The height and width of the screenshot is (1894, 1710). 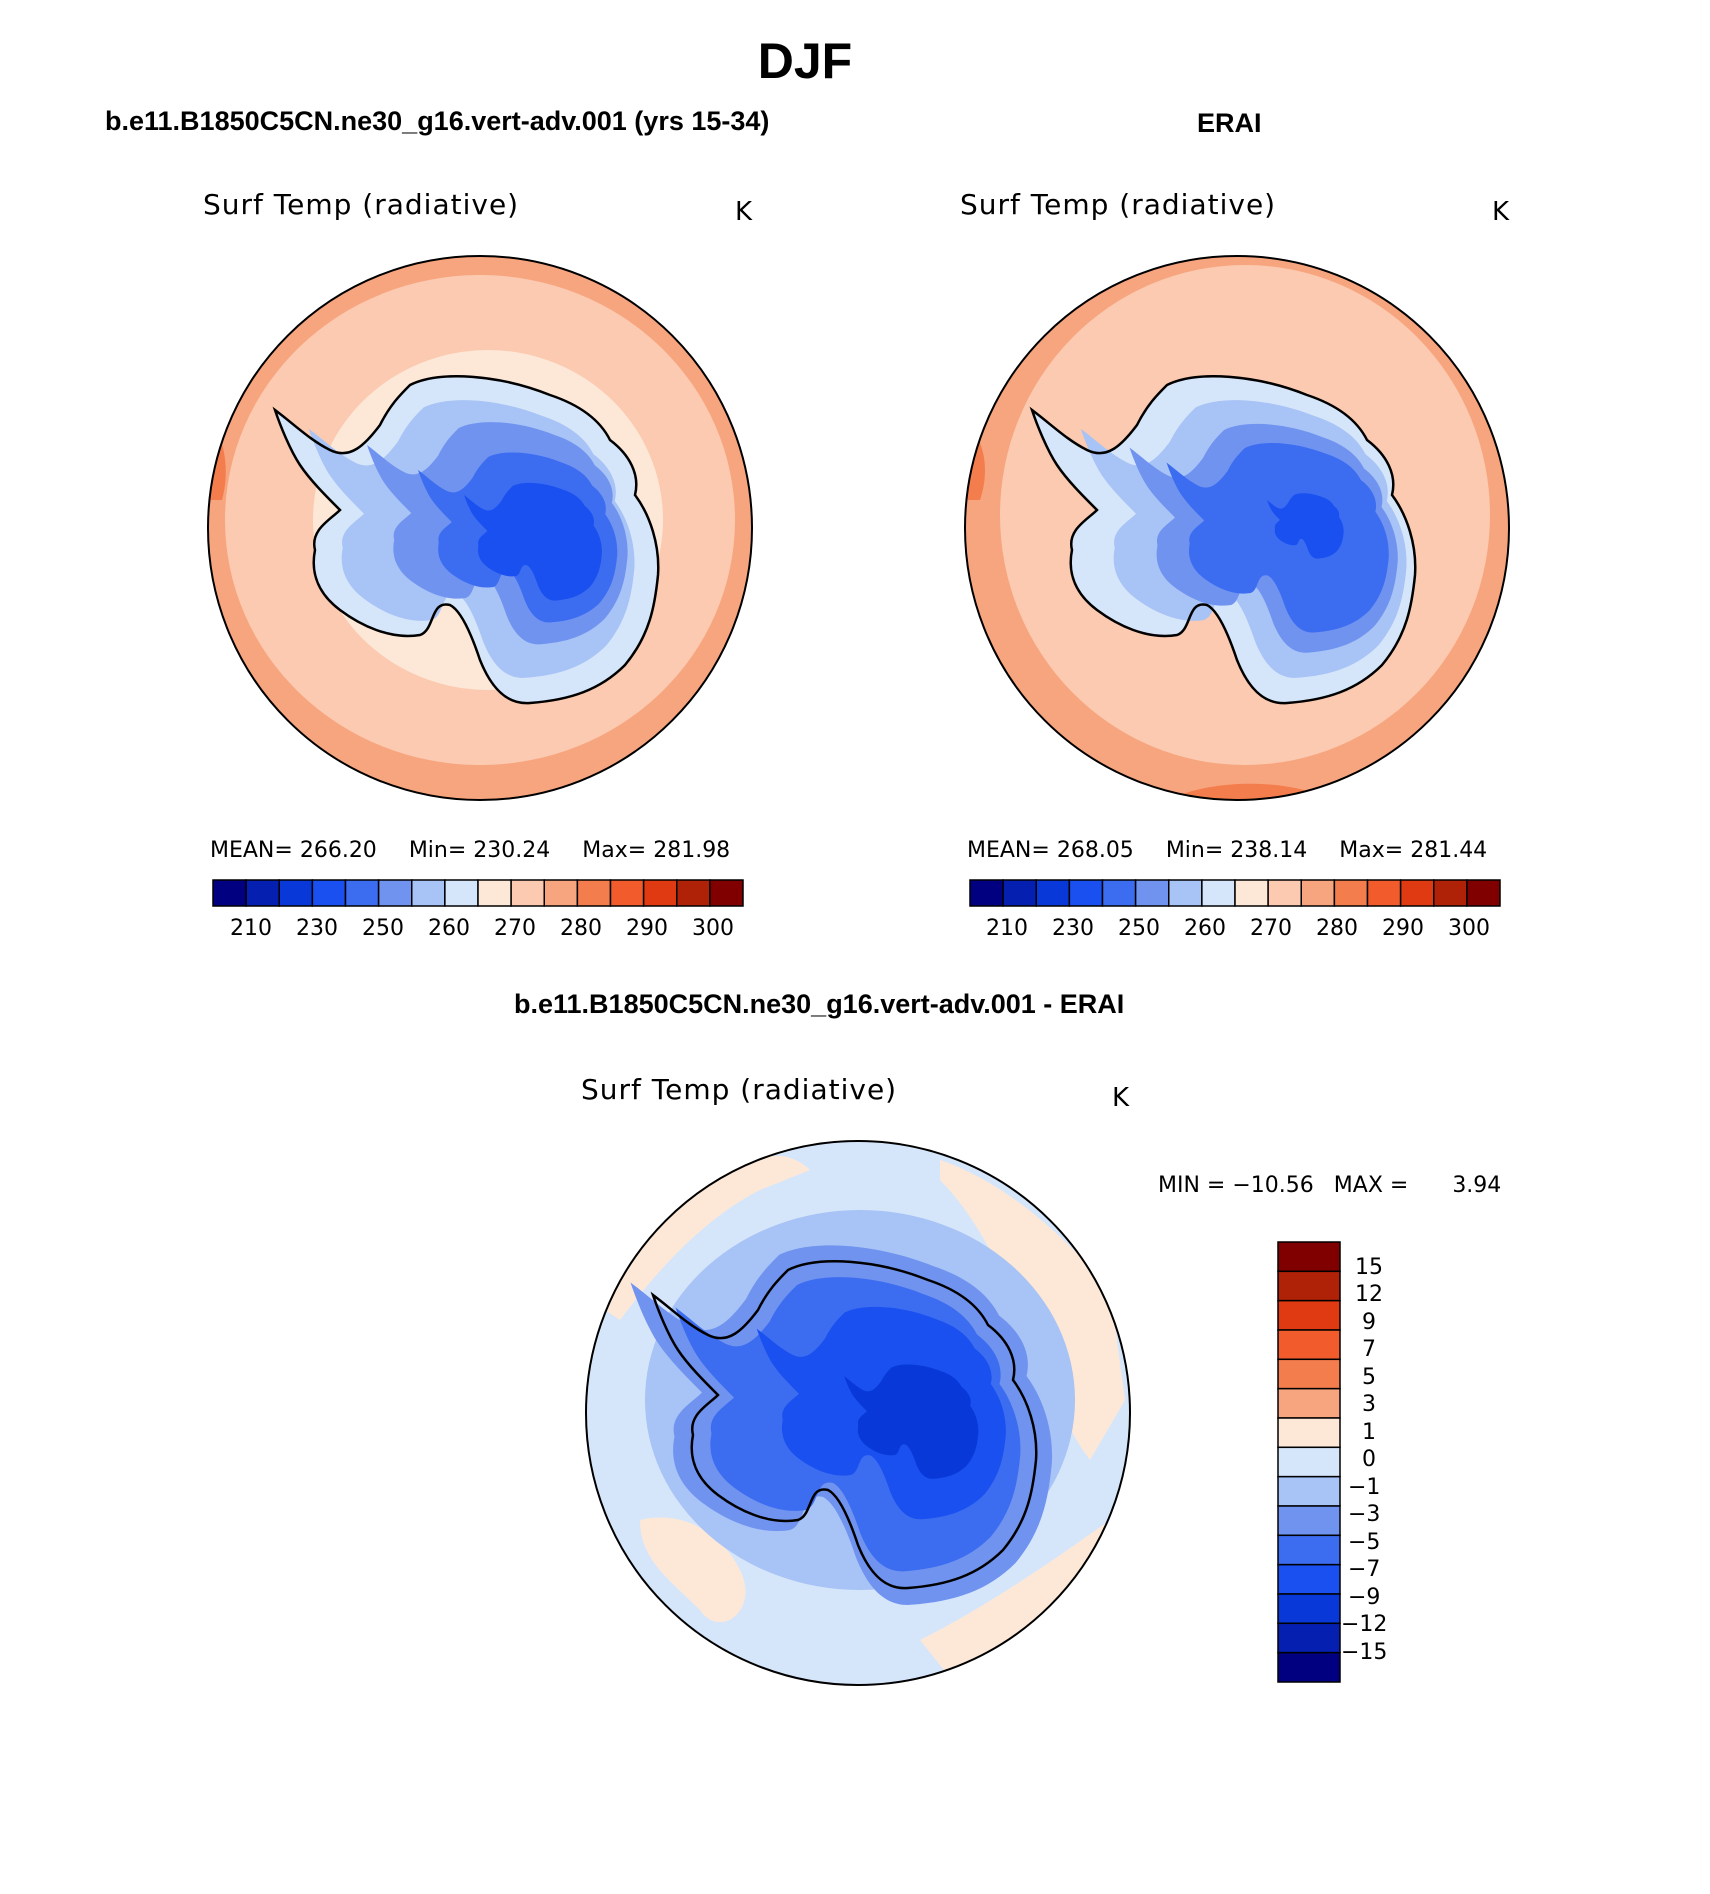 I want to click on diff-max-value: 3.94, so click(x=1477, y=1185).